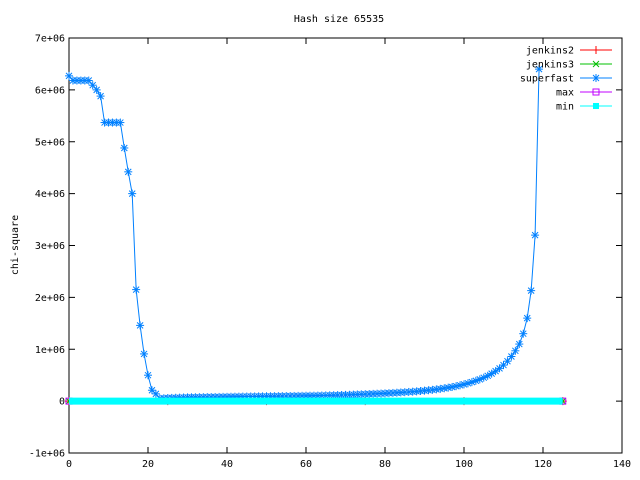 Image resolution: width=640 pixels, height=480 pixels. Describe the element at coordinates (47, 454) in the screenshot. I see `y-tick-label: -1e+06` at that location.